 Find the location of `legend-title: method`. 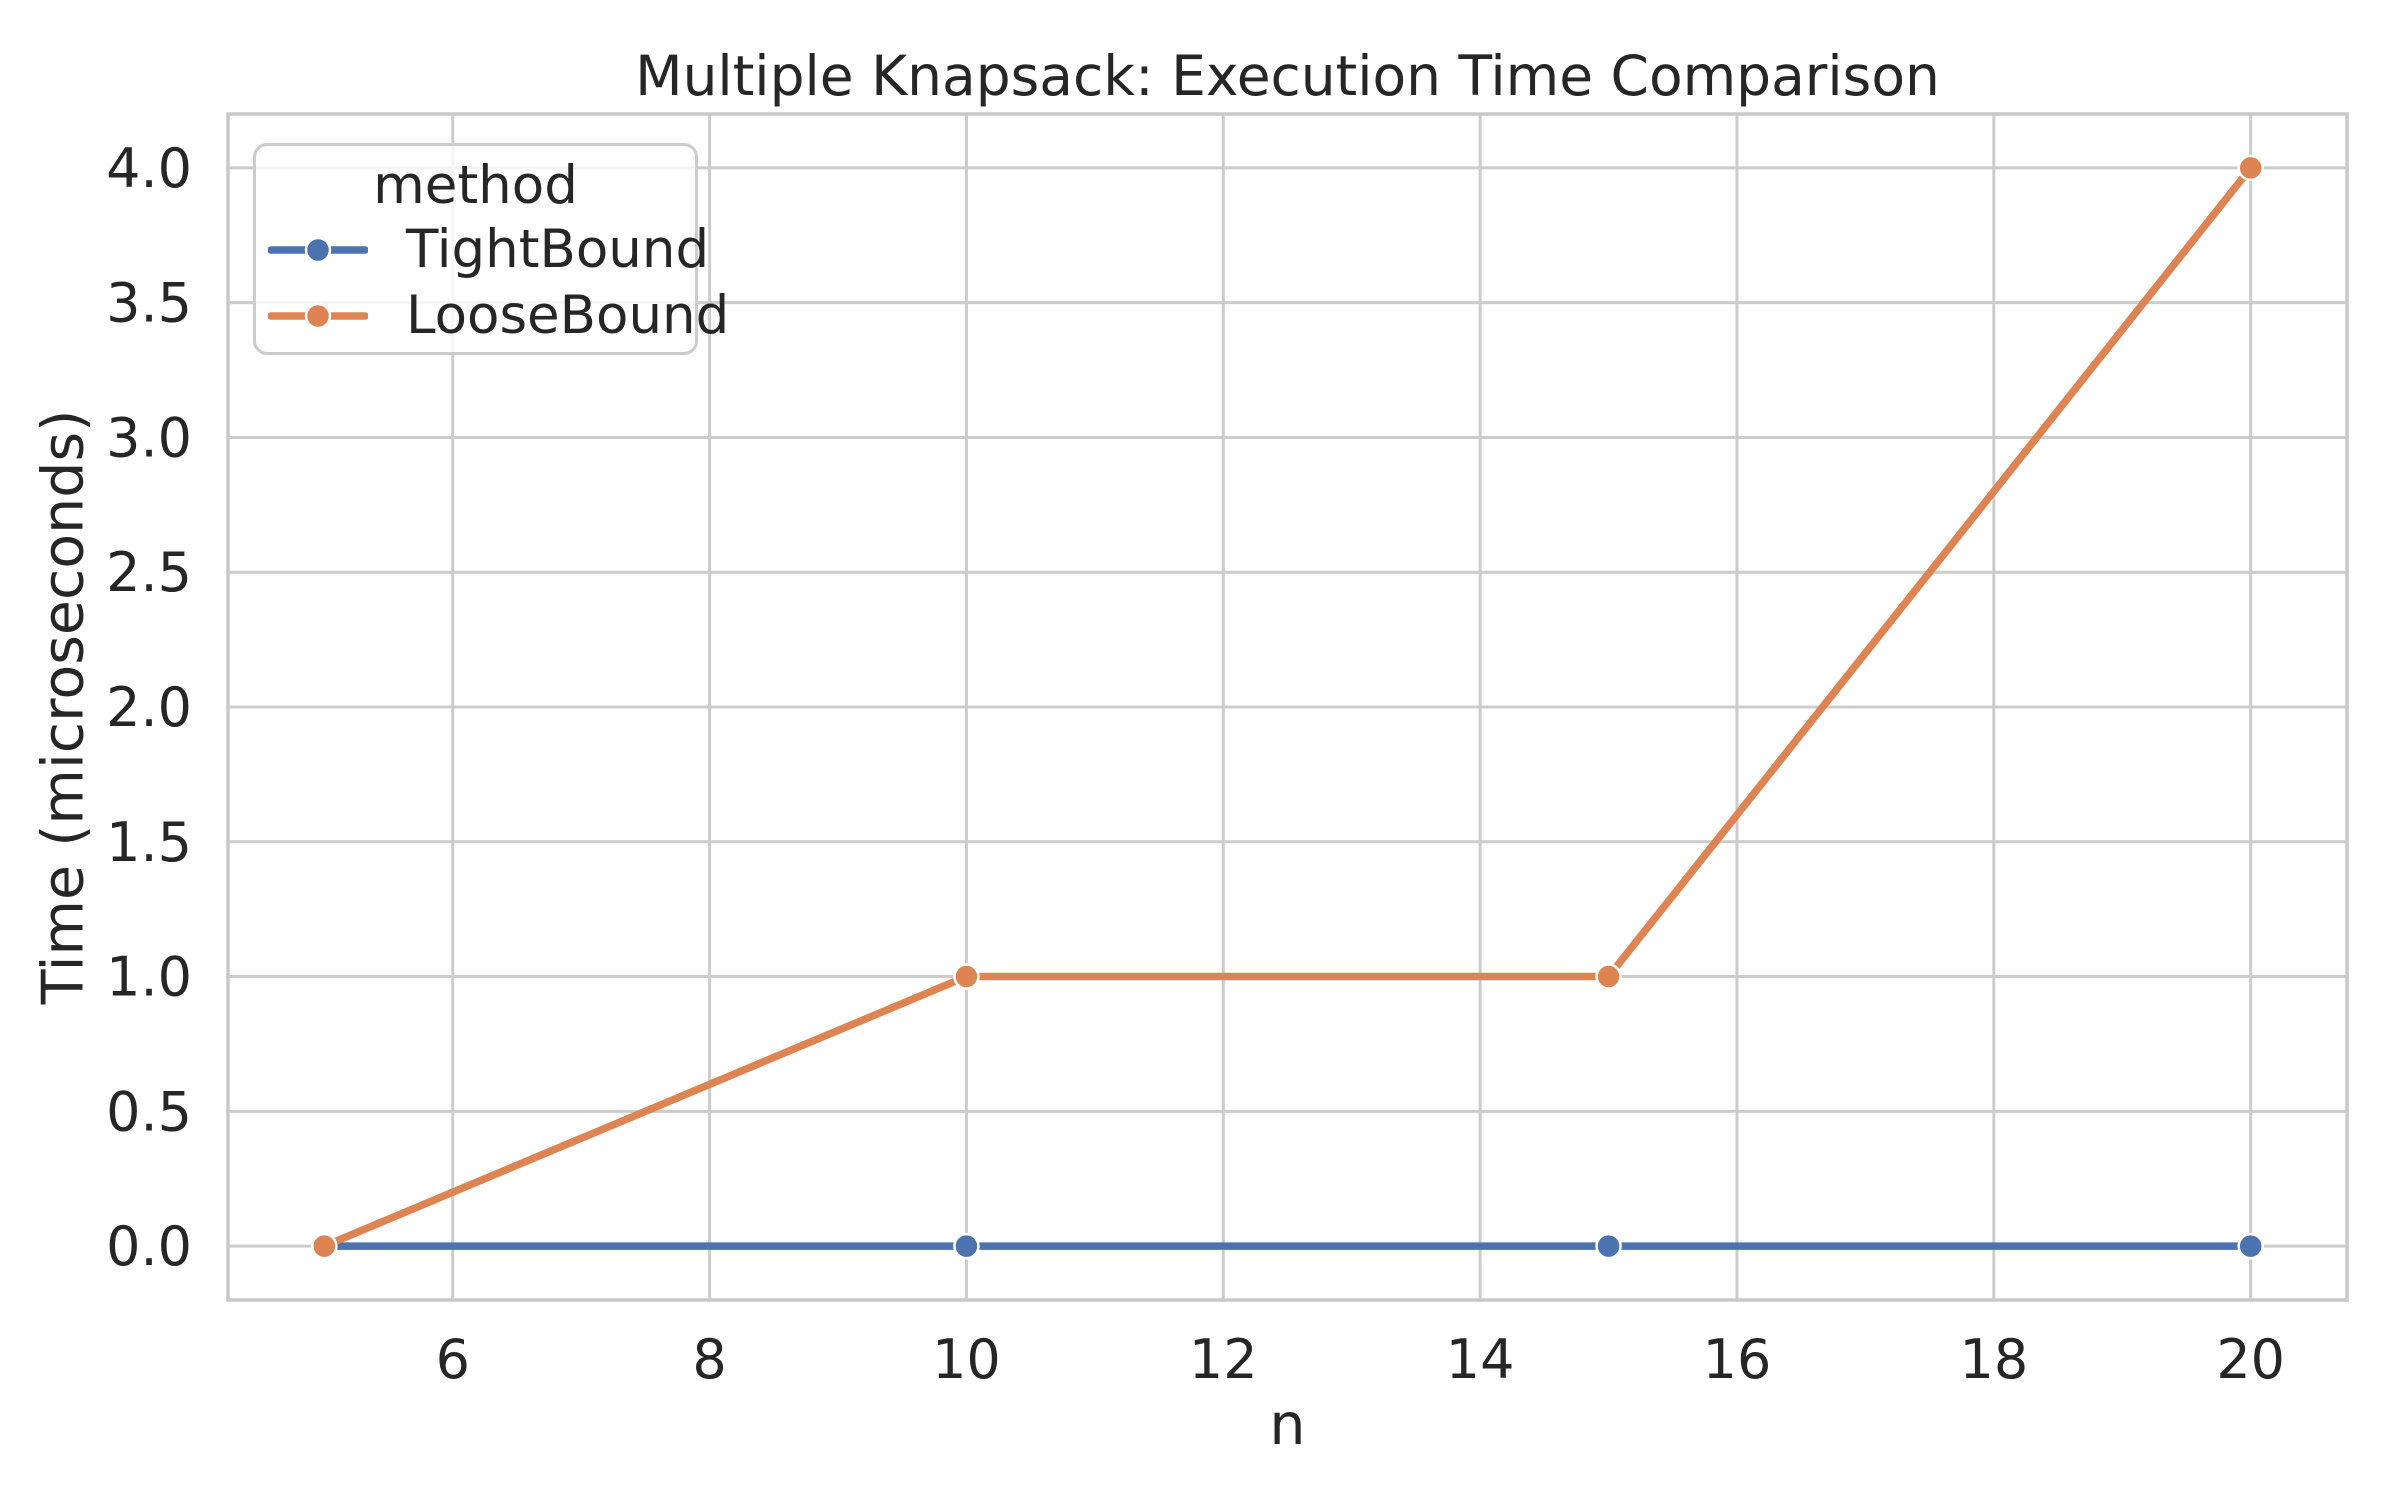

legend-title: method is located at coordinates (475, 185).